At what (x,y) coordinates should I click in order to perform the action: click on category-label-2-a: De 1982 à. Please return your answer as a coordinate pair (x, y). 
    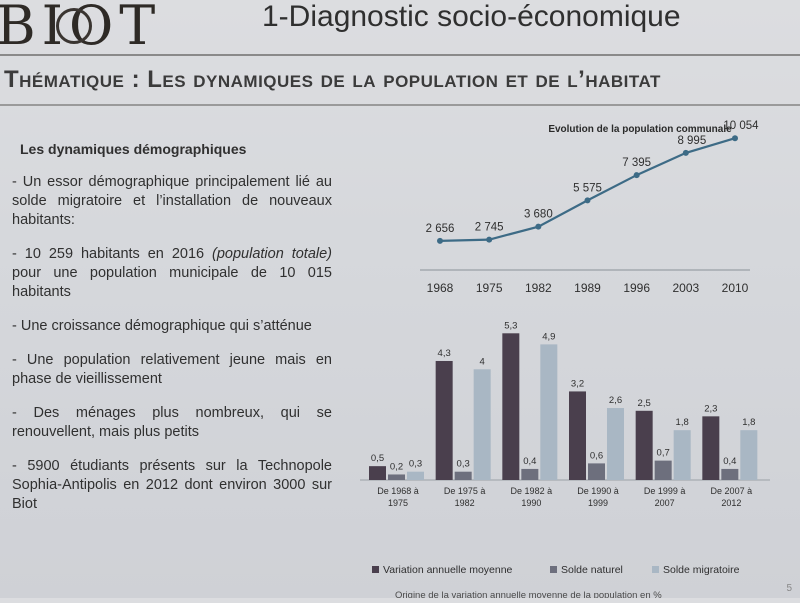
    Looking at the image, I should click on (532, 491).